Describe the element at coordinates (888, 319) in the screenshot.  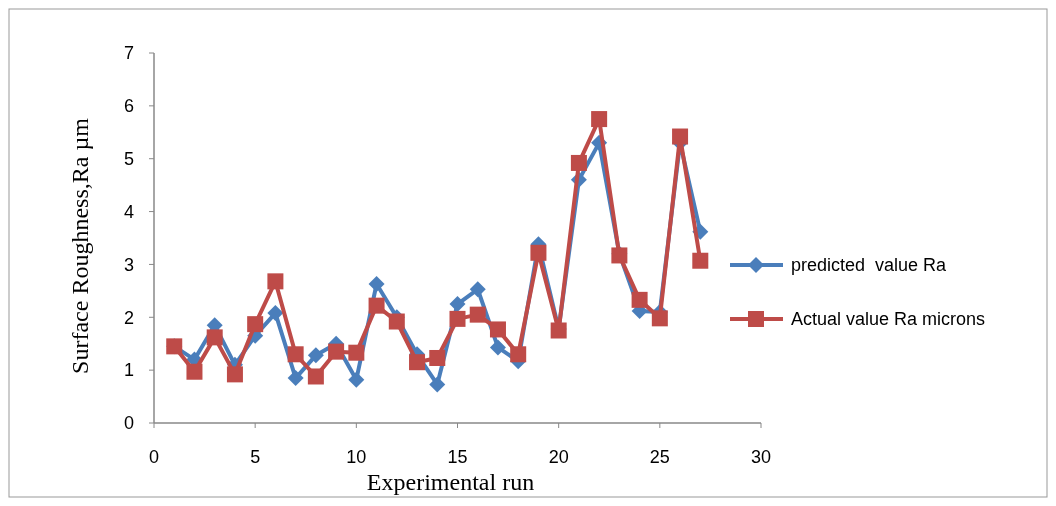
I see `legend-label: Actual value Ra microns` at that location.